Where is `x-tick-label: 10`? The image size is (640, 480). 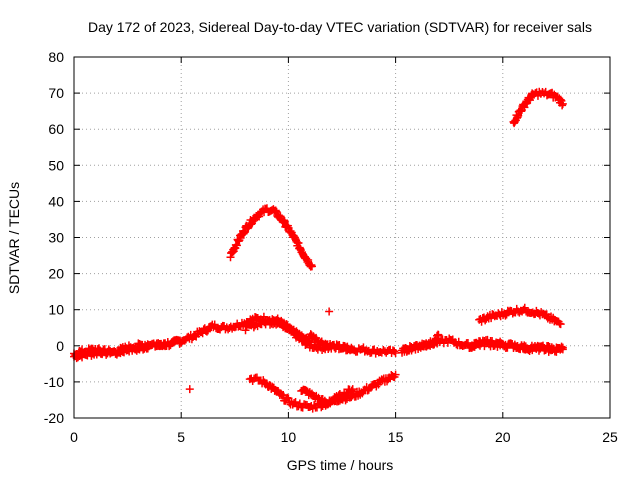
x-tick-label: 10 is located at coordinates (289, 437).